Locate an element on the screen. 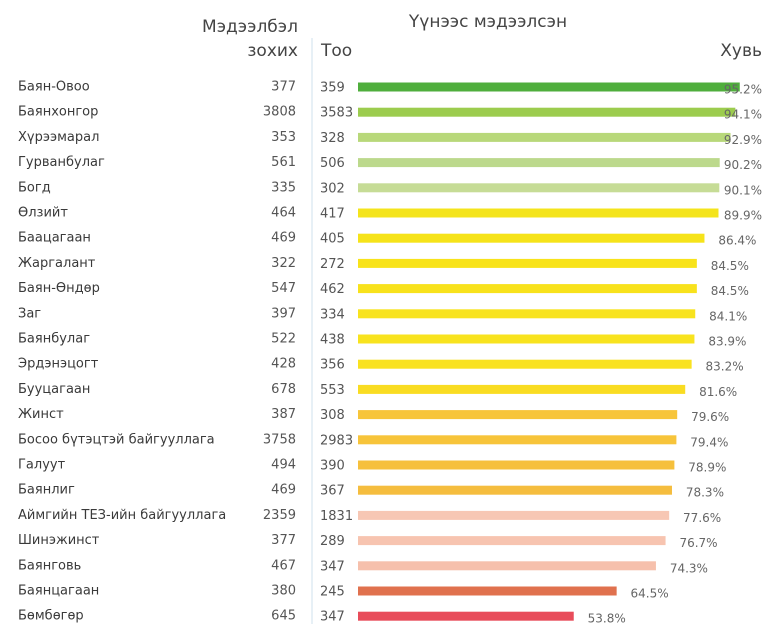  count-value: 3583 is located at coordinates (336, 113).